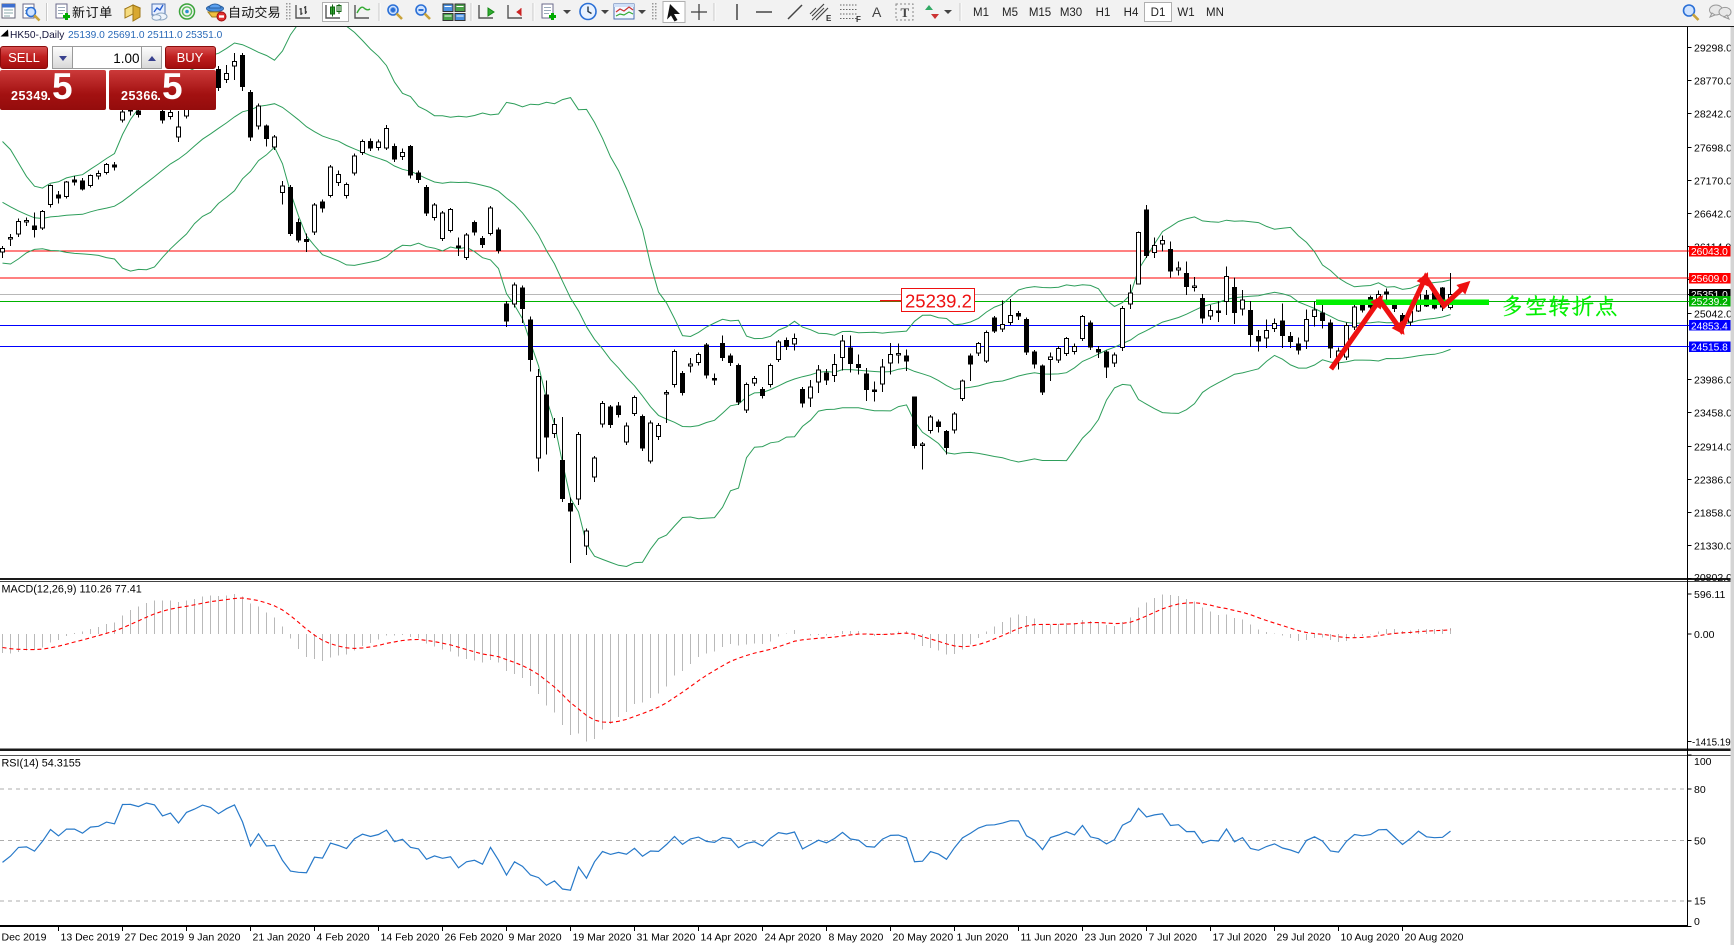 The image size is (1734, 945). I want to click on svg-text: M5, so click(1010, 13).